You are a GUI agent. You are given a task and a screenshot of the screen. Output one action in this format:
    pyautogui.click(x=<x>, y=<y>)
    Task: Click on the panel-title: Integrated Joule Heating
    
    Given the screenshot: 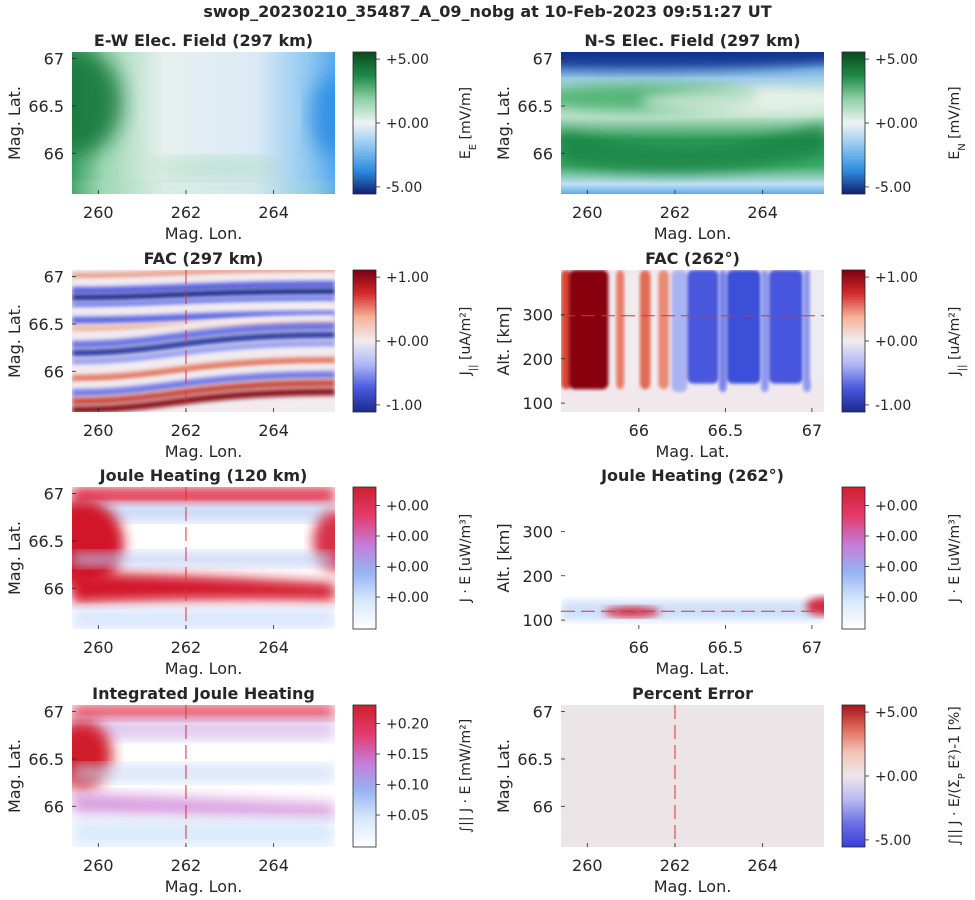 What is the action you would take?
    pyautogui.click(x=203, y=693)
    